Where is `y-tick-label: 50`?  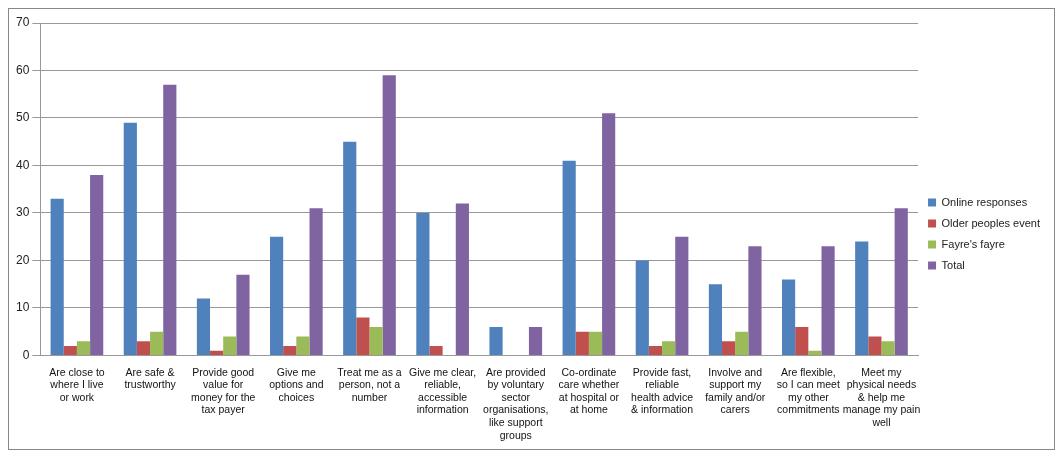 y-tick-label: 50 is located at coordinates (22, 117).